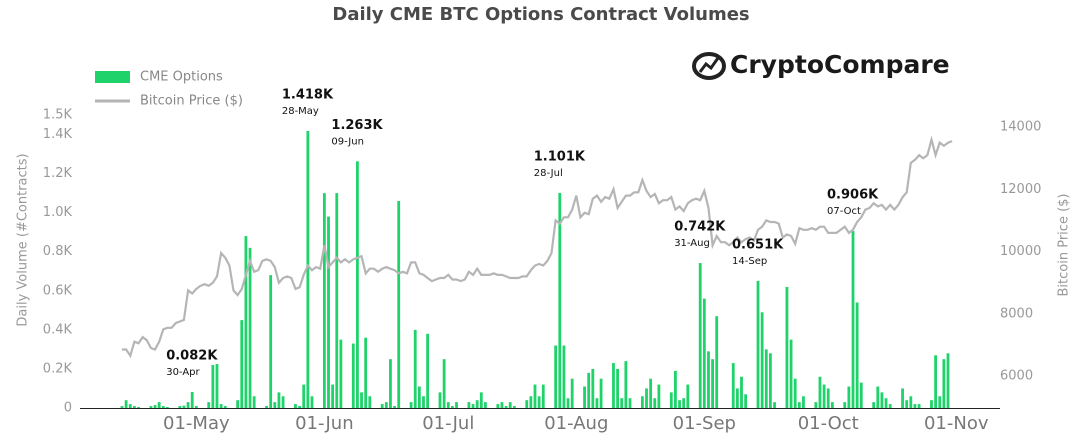 The image size is (1082, 446). Describe the element at coordinates (58, 290) in the screenshot. I see `y-tick-label: 0.6K` at that location.